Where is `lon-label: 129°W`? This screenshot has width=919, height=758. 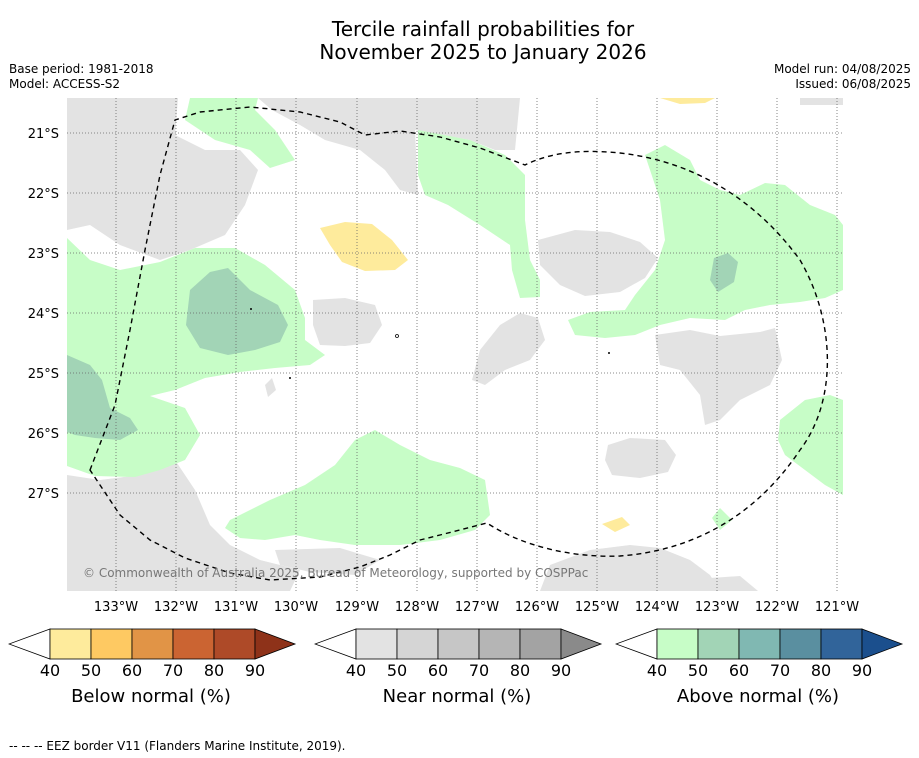 lon-label: 129°W is located at coordinates (357, 607).